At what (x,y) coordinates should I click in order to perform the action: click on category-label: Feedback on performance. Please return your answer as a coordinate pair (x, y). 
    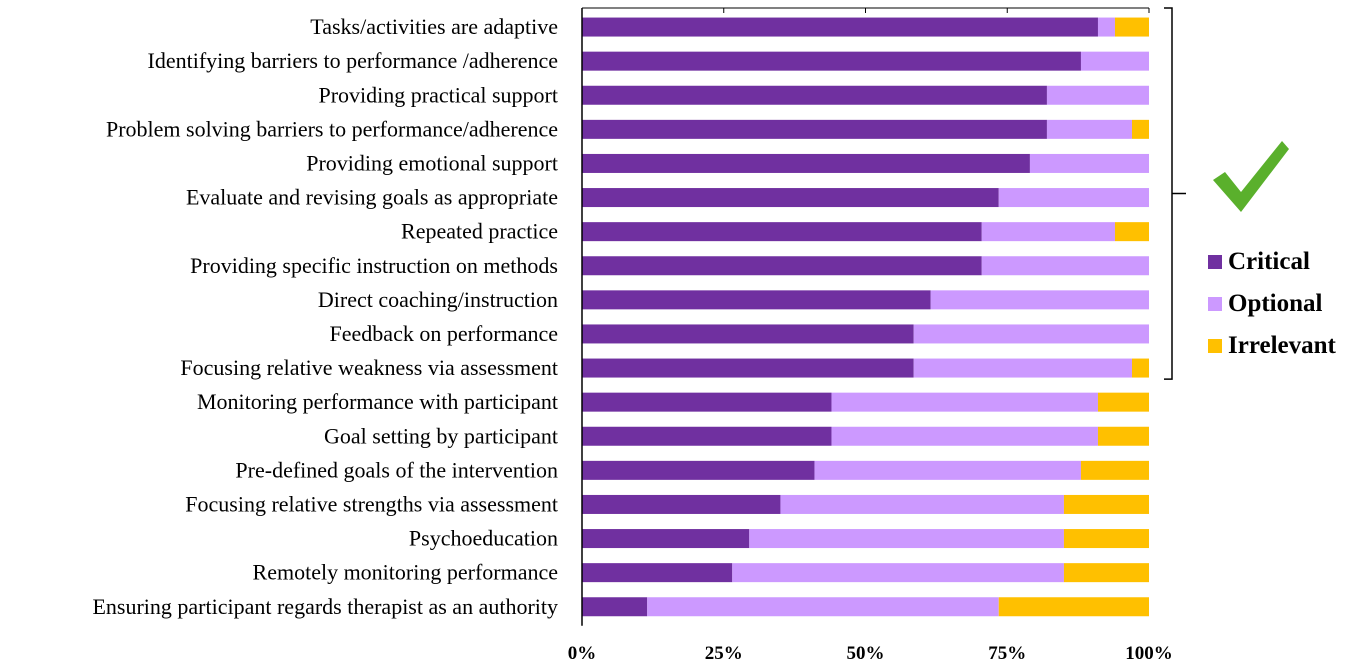
    Looking at the image, I should click on (444, 333).